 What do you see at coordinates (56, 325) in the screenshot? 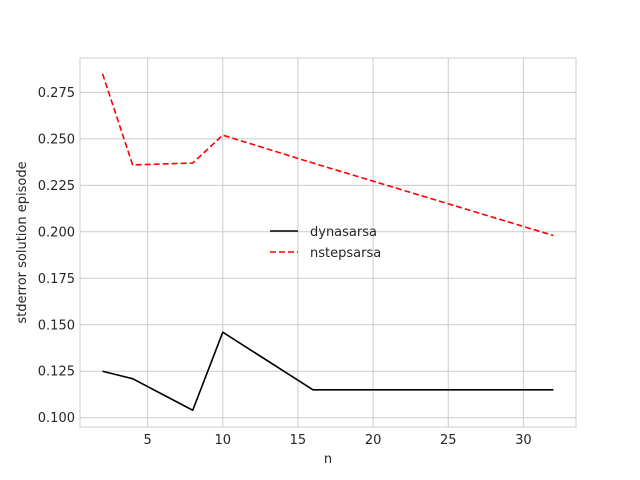
I see `y-tick-label: 0.150` at bounding box center [56, 325].